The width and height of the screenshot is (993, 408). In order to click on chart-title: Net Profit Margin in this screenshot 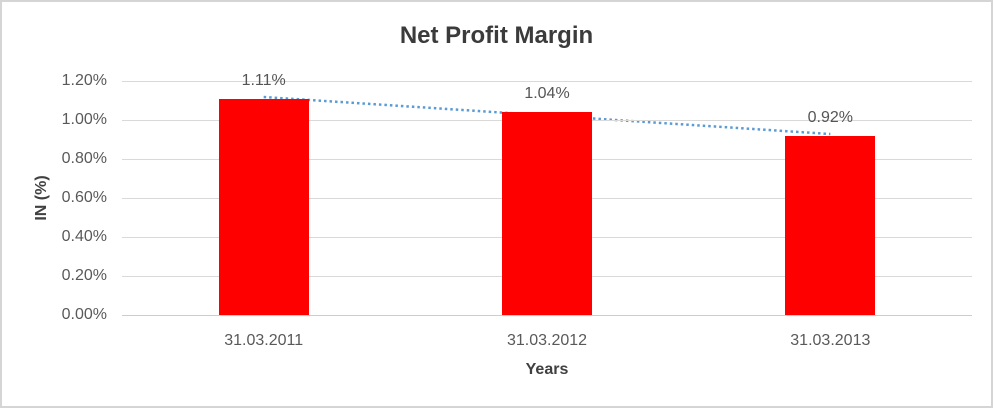, I will do `click(496, 35)`.